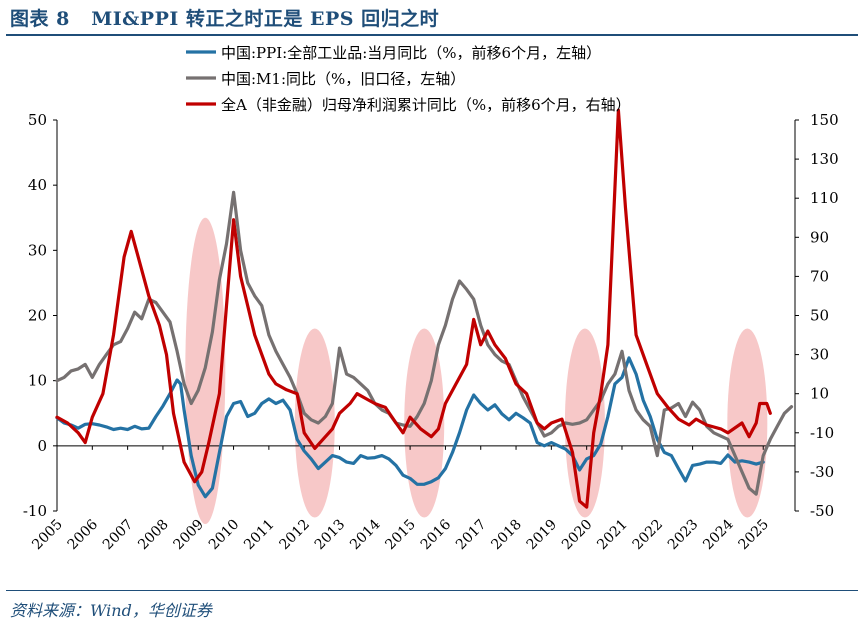 This screenshot has width=864, height=630. Describe the element at coordinates (37, 120) in the screenshot. I see `left-tick-label: 50` at that location.